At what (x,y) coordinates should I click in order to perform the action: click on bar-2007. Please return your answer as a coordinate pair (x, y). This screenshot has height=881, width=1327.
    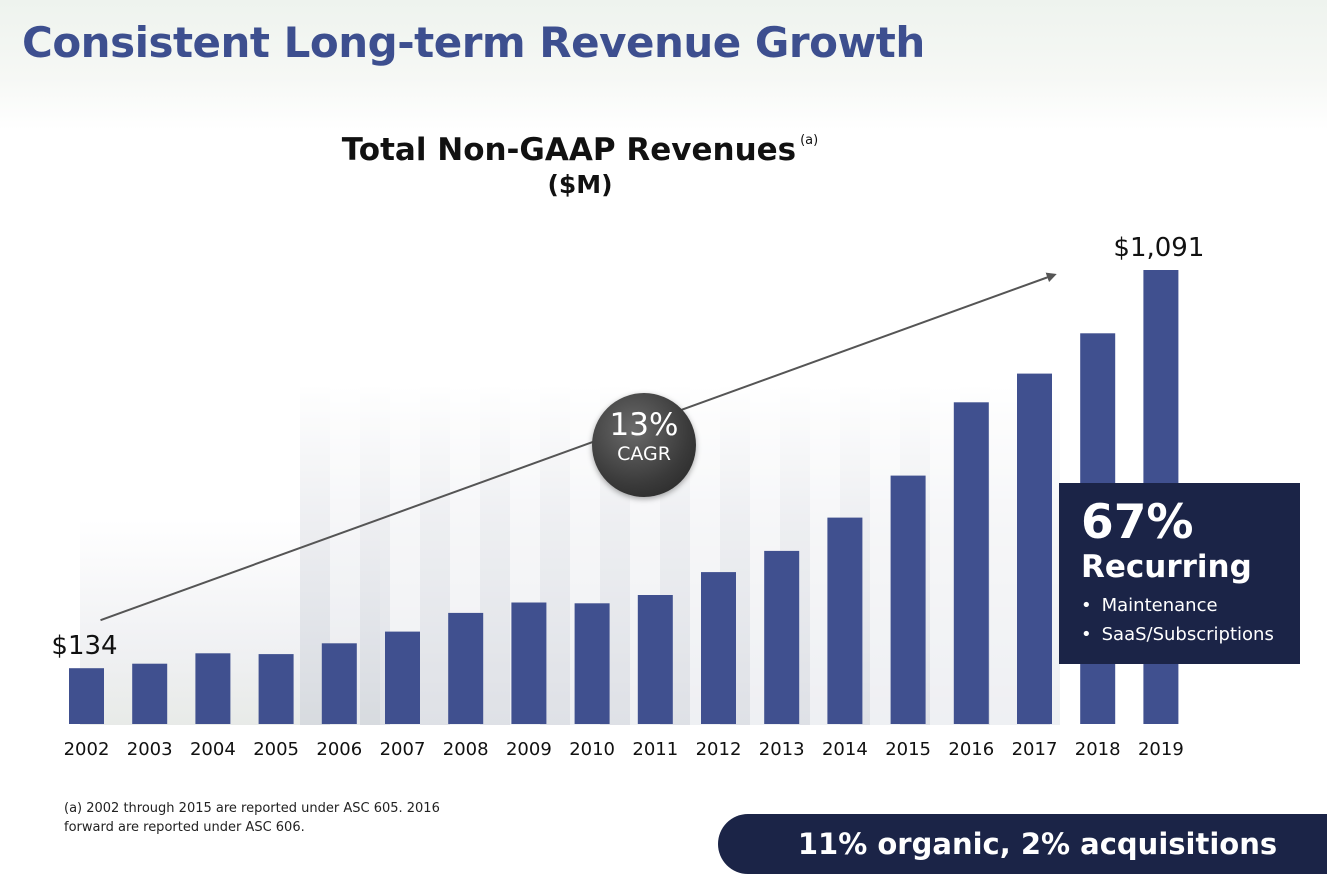
    Looking at the image, I should click on (402, 677).